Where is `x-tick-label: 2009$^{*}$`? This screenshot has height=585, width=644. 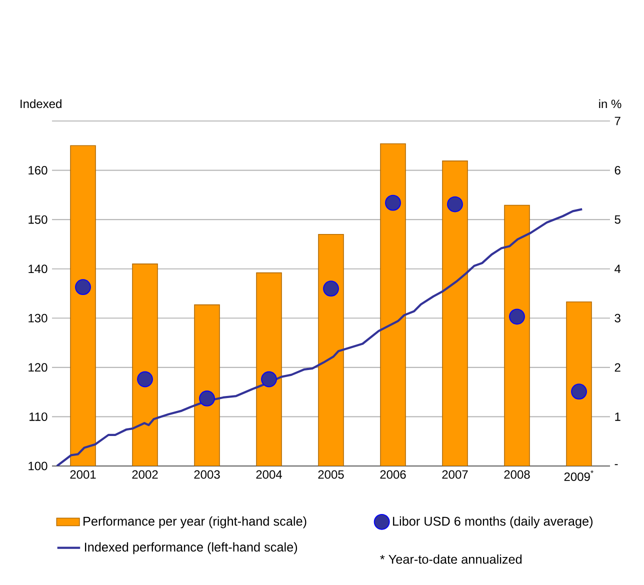
x-tick-label: 2009$^{*}$ is located at coordinates (579, 475).